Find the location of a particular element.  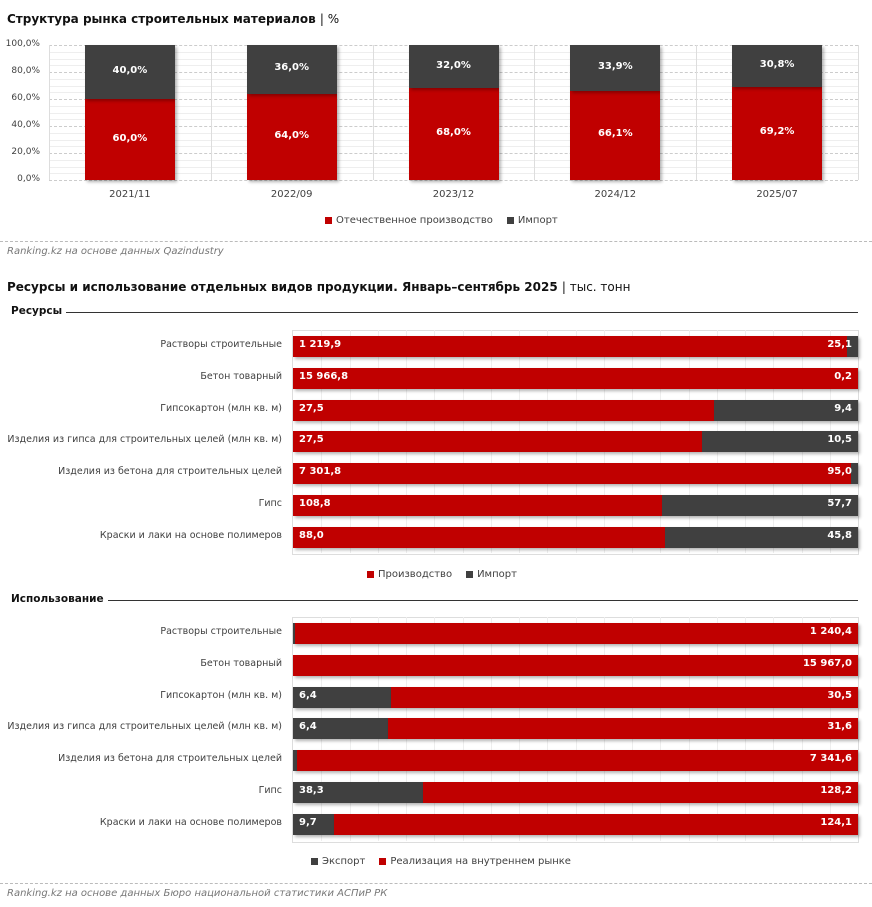

chart1-source: Ranking.kz на основе данных Qazindustry is located at coordinates (115, 251).